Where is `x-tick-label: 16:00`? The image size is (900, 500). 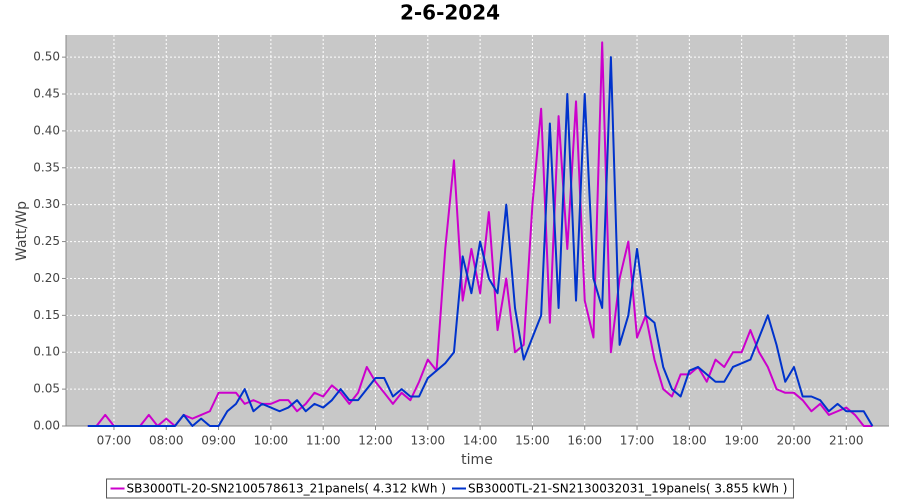
x-tick-label: 16:00 is located at coordinates (584, 441).